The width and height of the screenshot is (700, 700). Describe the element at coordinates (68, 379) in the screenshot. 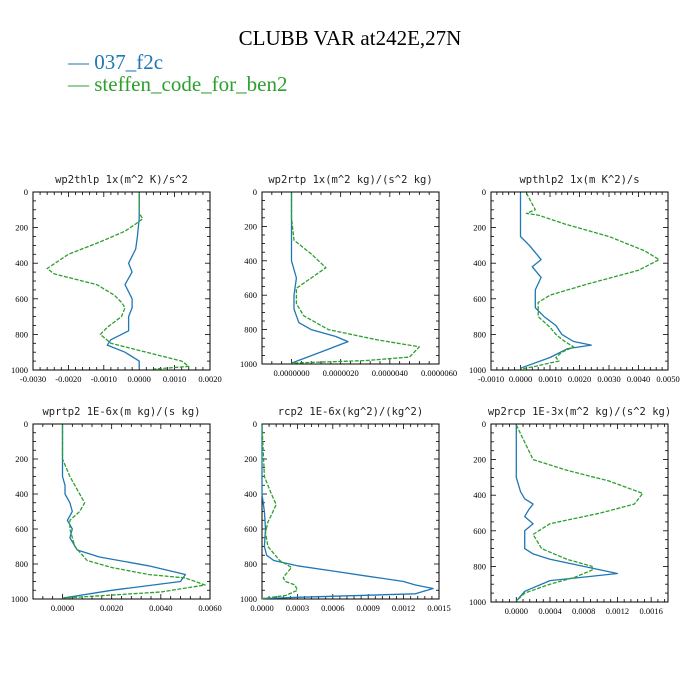

I see `x-tick-label: -0.0020` at that location.